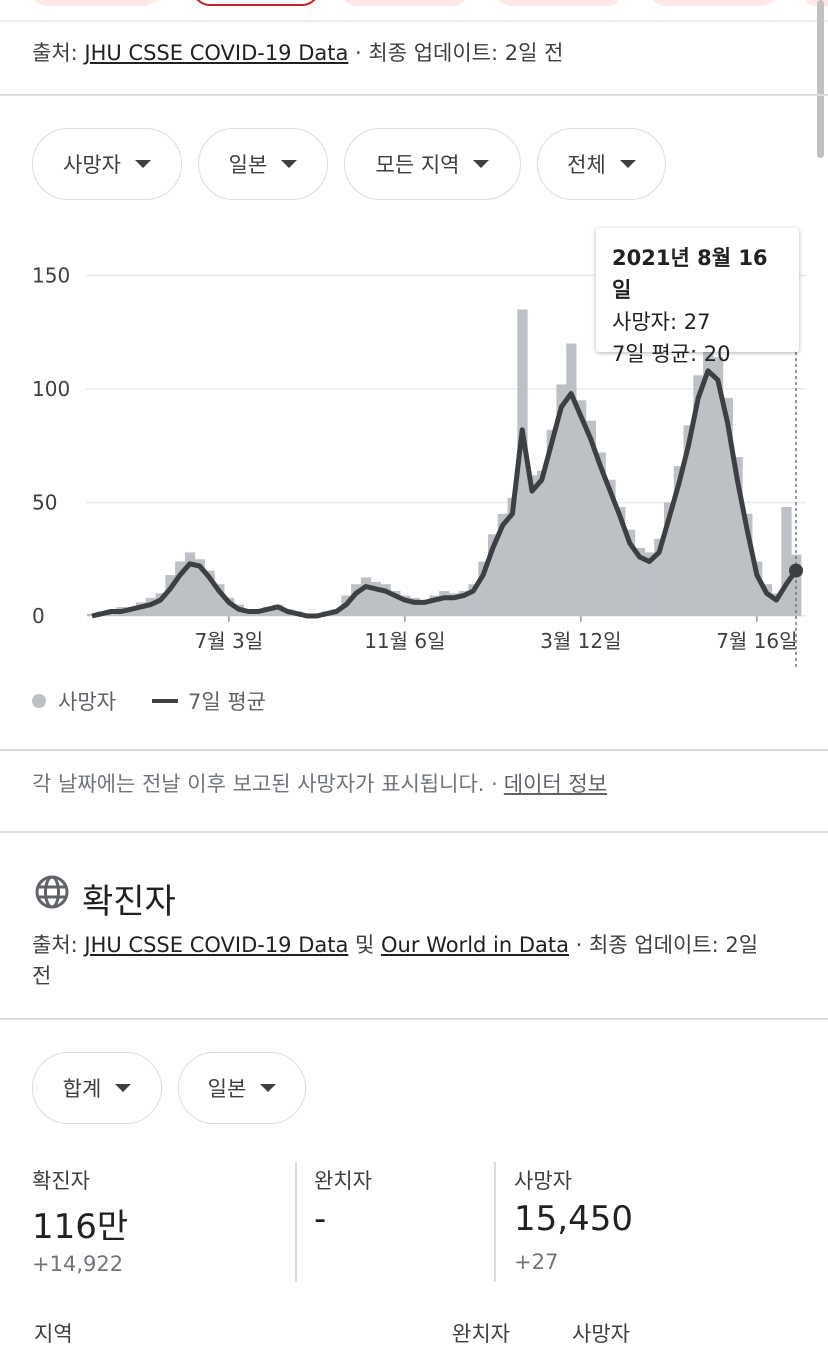 The width and height of the screenshot is (828, 1355). Describe the element at coordinates (226, 702) in the screenshot. I see `legend-line-label: 7일 평균` at that location.